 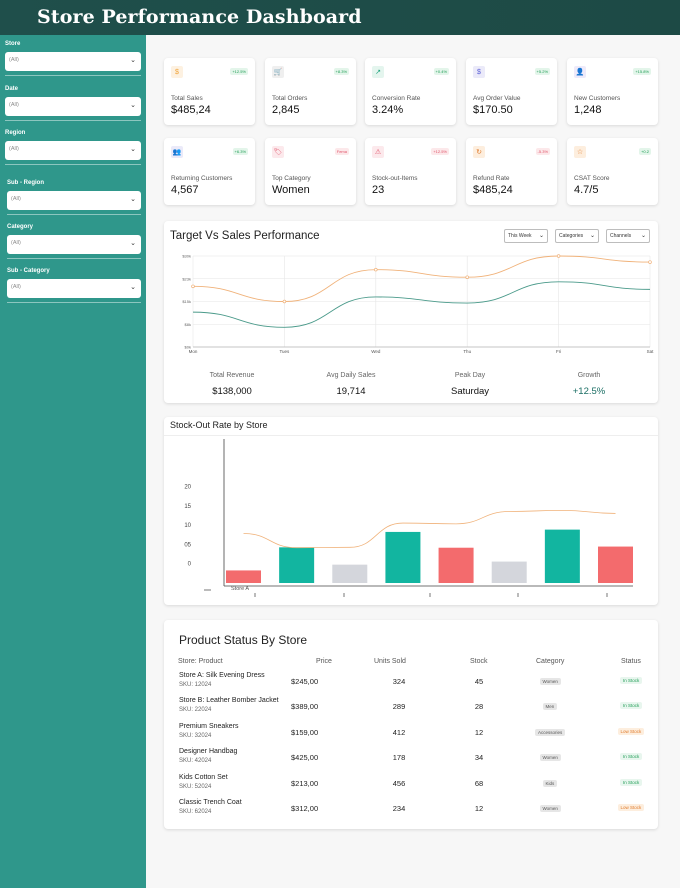 I want to click on kpi-card-conversion-rate: ↗ +0.4% Conversion Rate 3.24%, so click(x=410, y=91).